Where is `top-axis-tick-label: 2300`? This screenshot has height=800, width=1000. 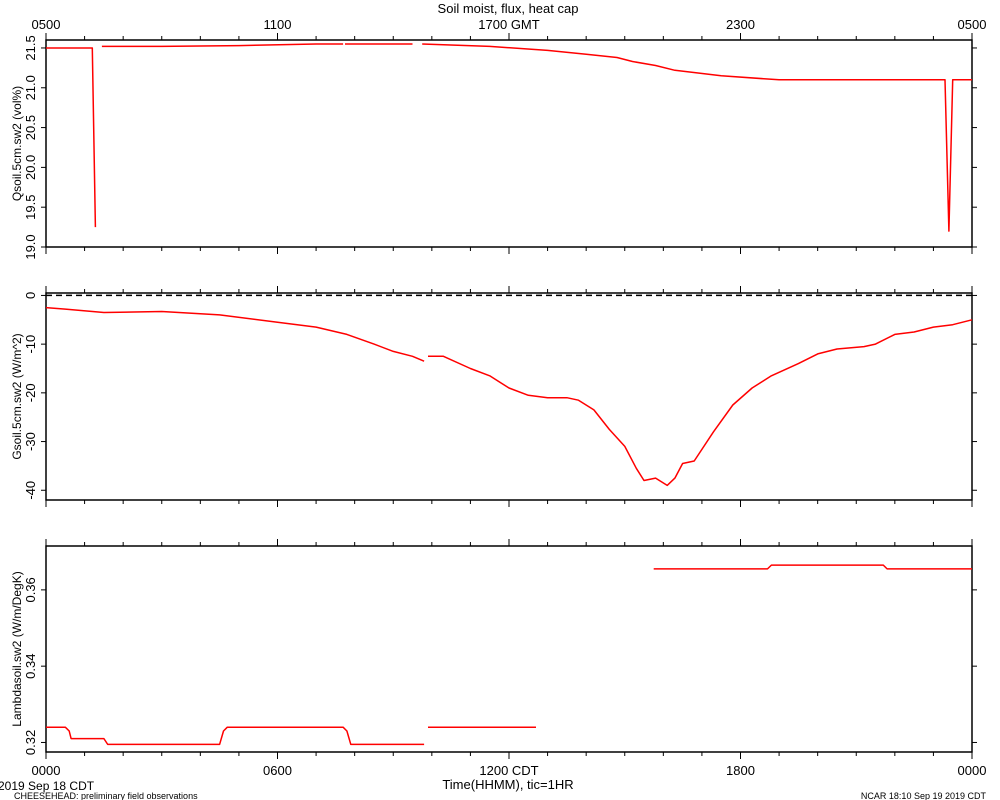 top-axis-tick-label: 2300 is located at coordinates (740, 24).